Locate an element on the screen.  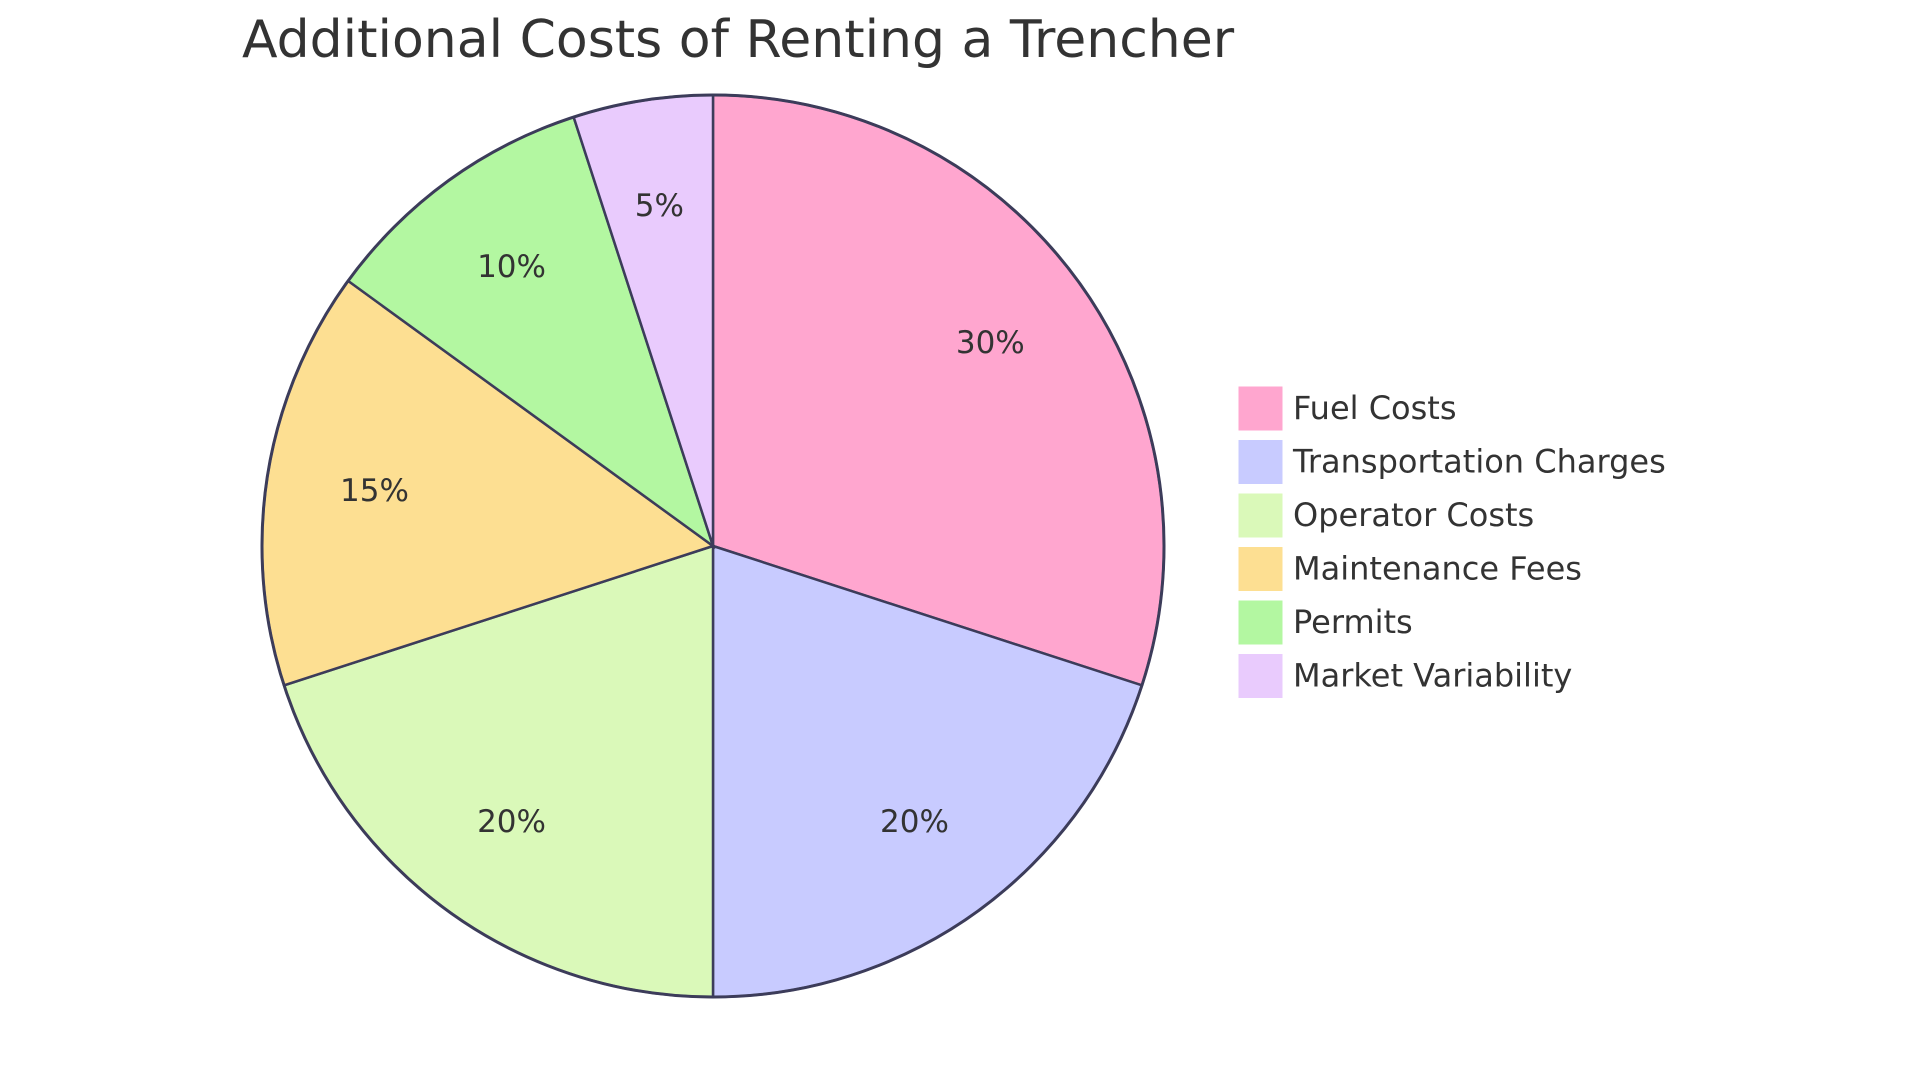
slice-label: 10% is located at coordinates (511, 267).